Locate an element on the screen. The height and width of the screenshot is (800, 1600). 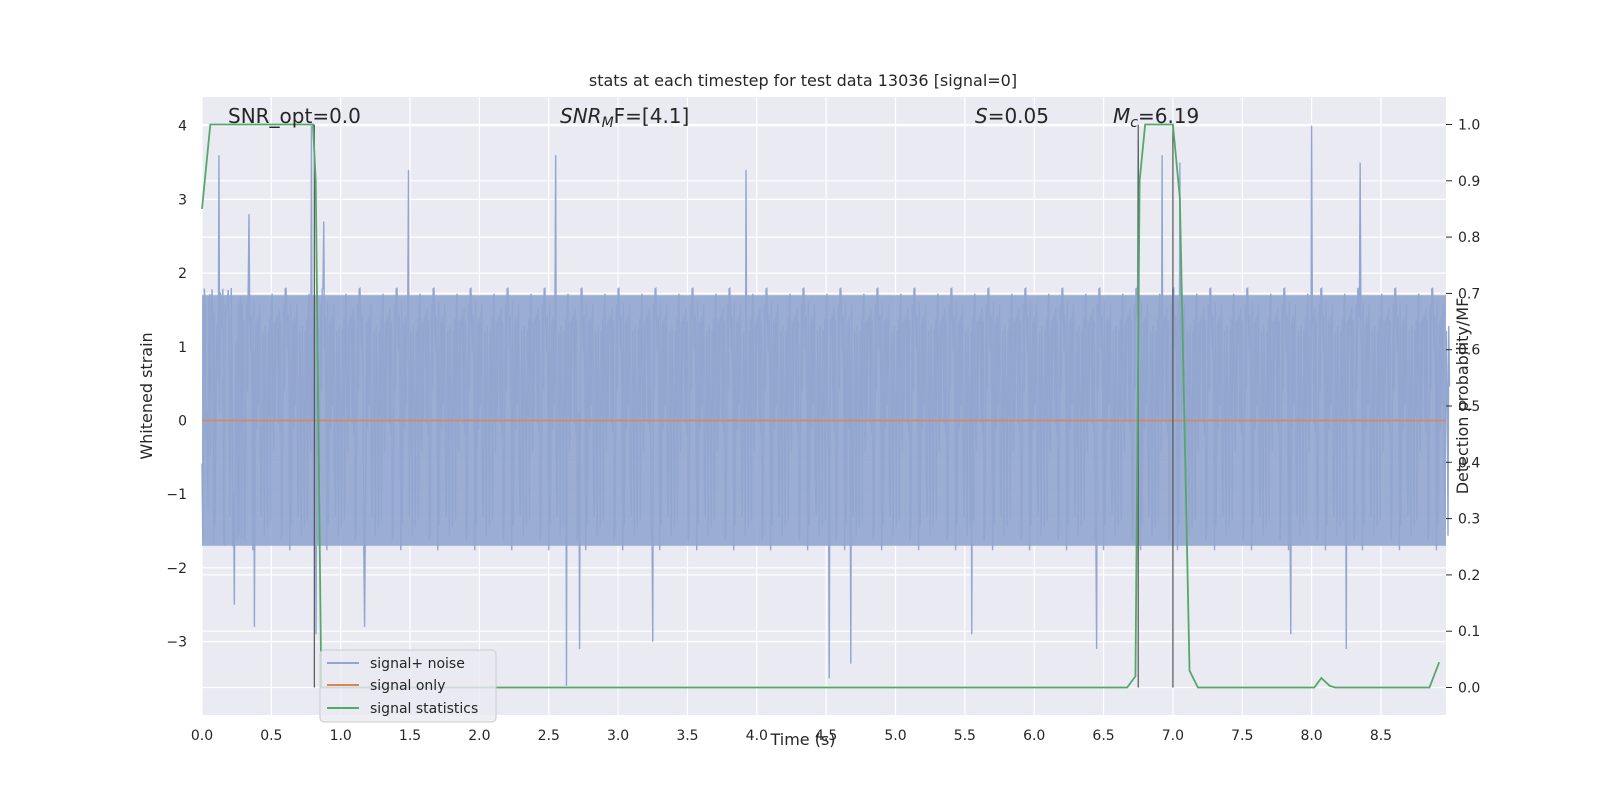
x-tick-label: 2.5 is located at coordinates (549, 736).